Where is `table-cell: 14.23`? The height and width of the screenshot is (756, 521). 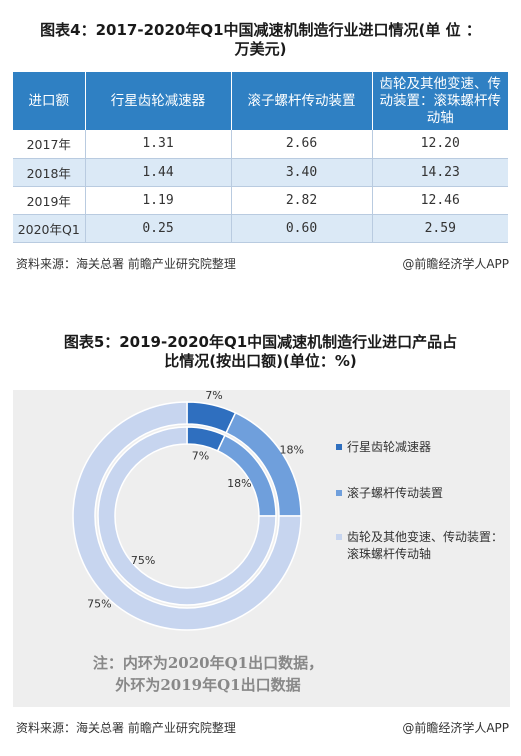 table-cell: 14.23 is located at coordinates (439, 172).